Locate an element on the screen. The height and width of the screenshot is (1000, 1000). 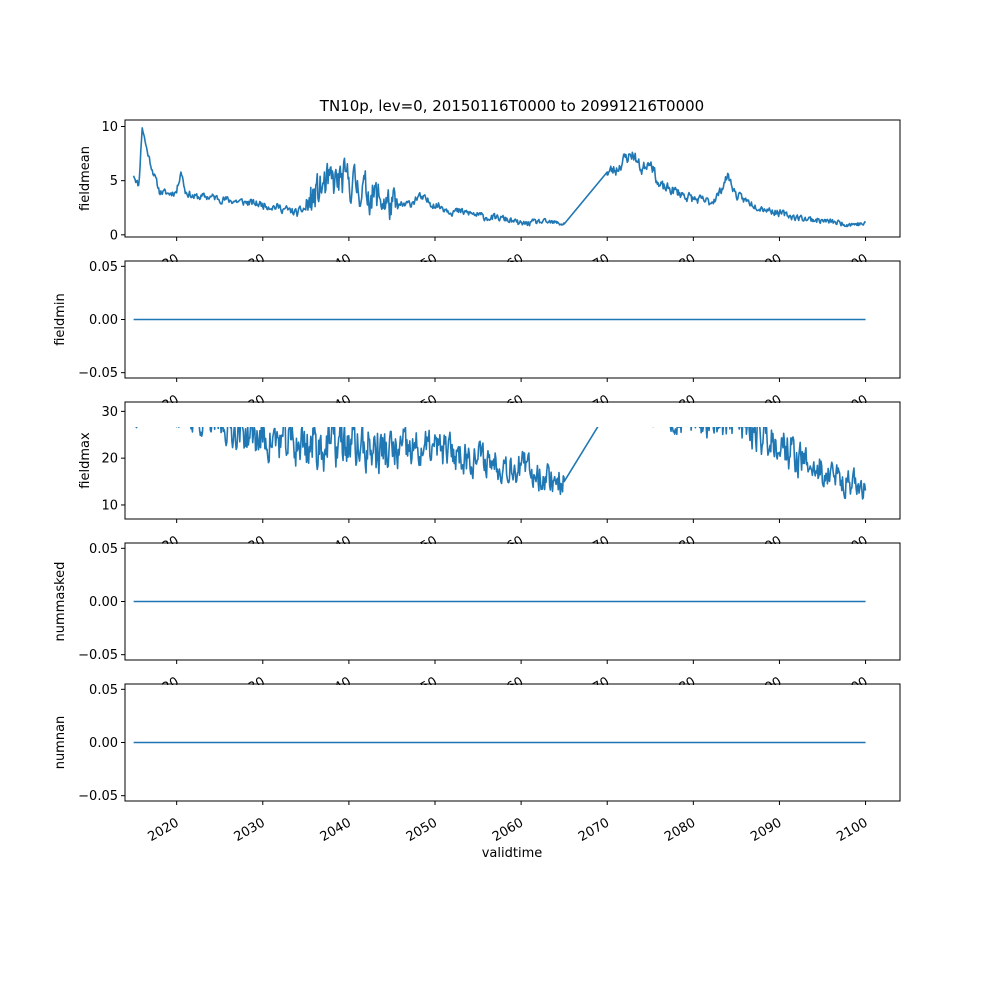
y-axis-label: nummasked is located at coordinates (60, 602).